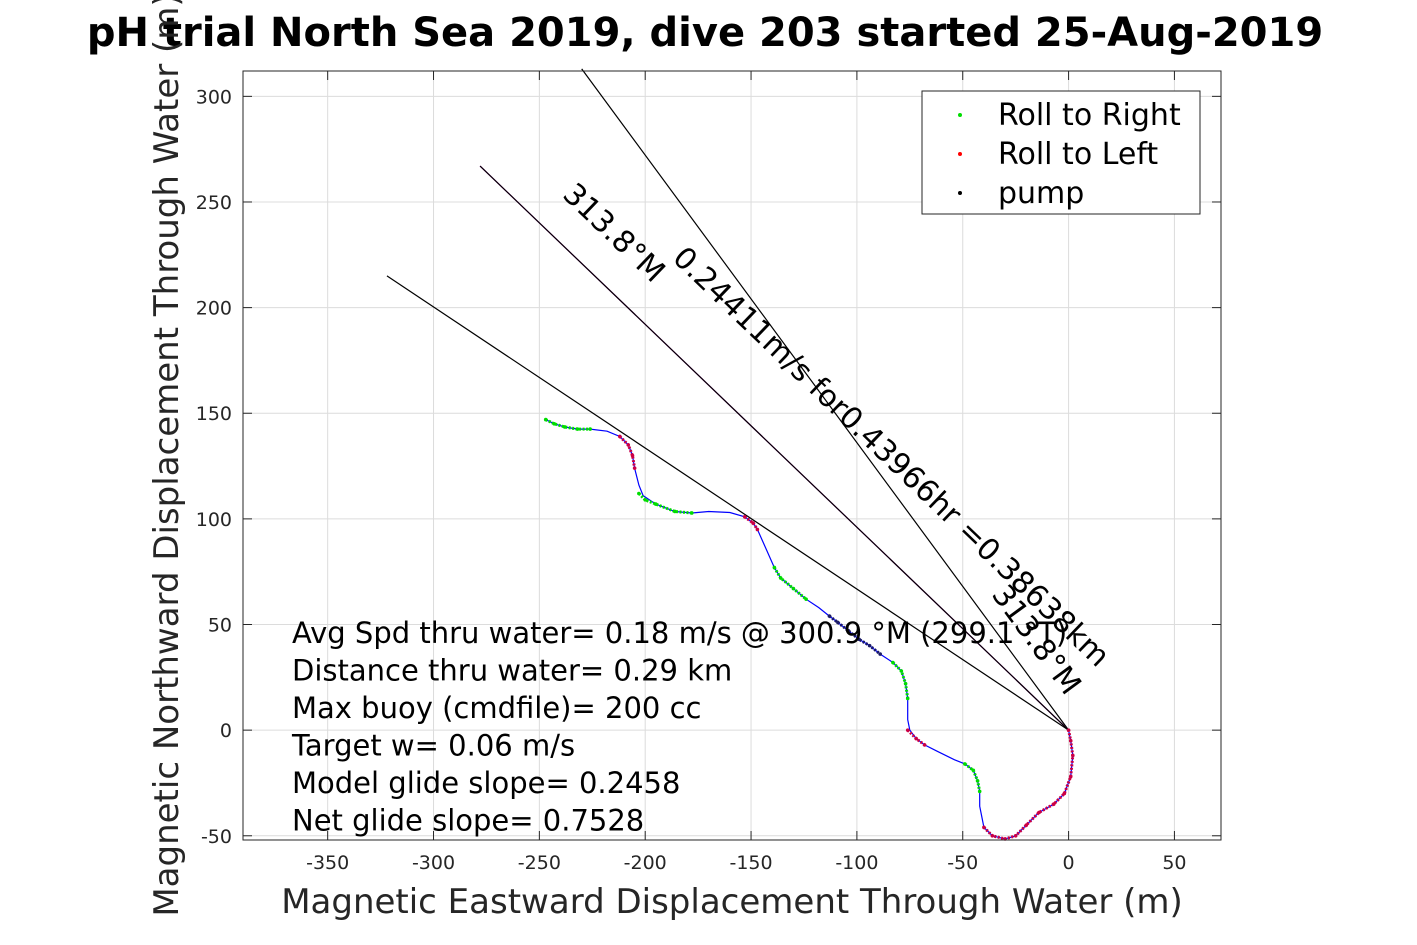 Image resolution: width=1417 pixels, height=945 pixels. I want to click on legend-label: Roll to Left, so click(1078, 154).